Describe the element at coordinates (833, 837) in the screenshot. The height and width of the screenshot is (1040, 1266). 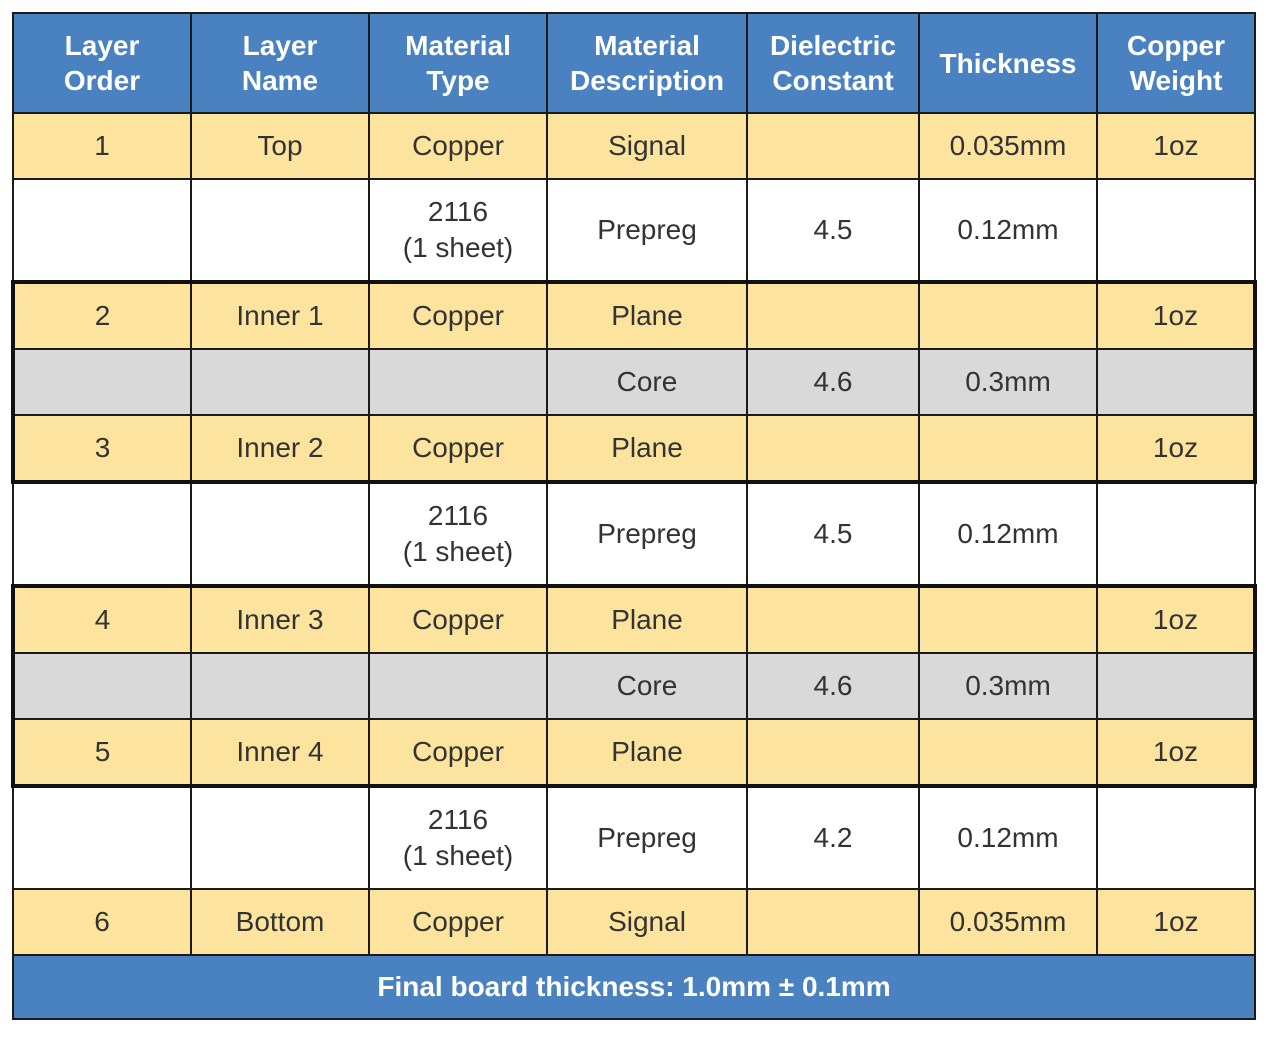
I see `cell-text: 4.2` at that location.